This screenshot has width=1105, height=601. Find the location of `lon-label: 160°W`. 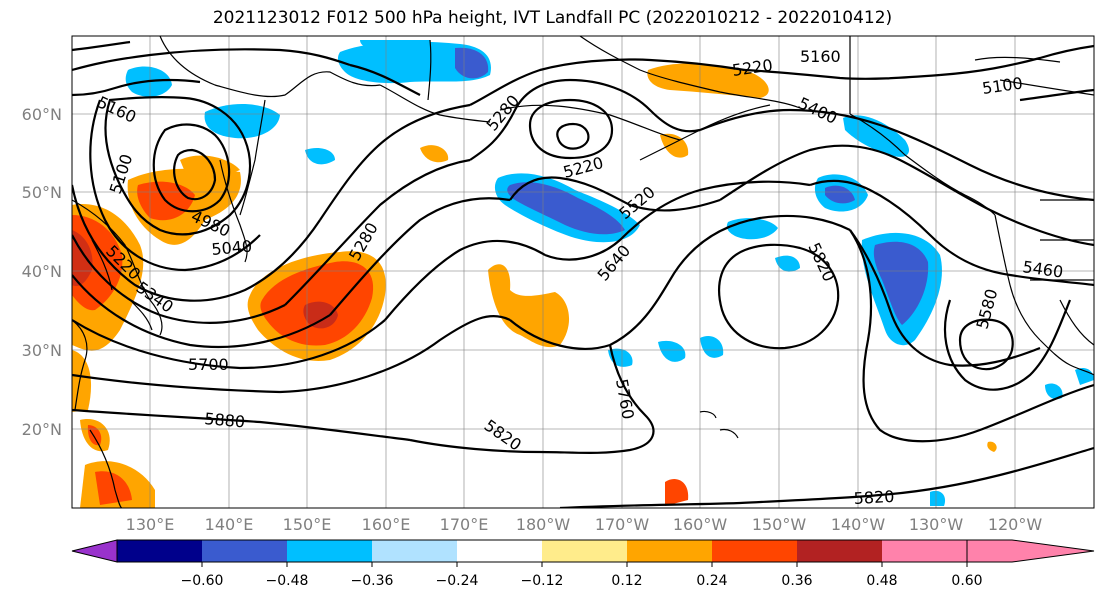

lon-label: 160°W is located at coordinates (700, 524).